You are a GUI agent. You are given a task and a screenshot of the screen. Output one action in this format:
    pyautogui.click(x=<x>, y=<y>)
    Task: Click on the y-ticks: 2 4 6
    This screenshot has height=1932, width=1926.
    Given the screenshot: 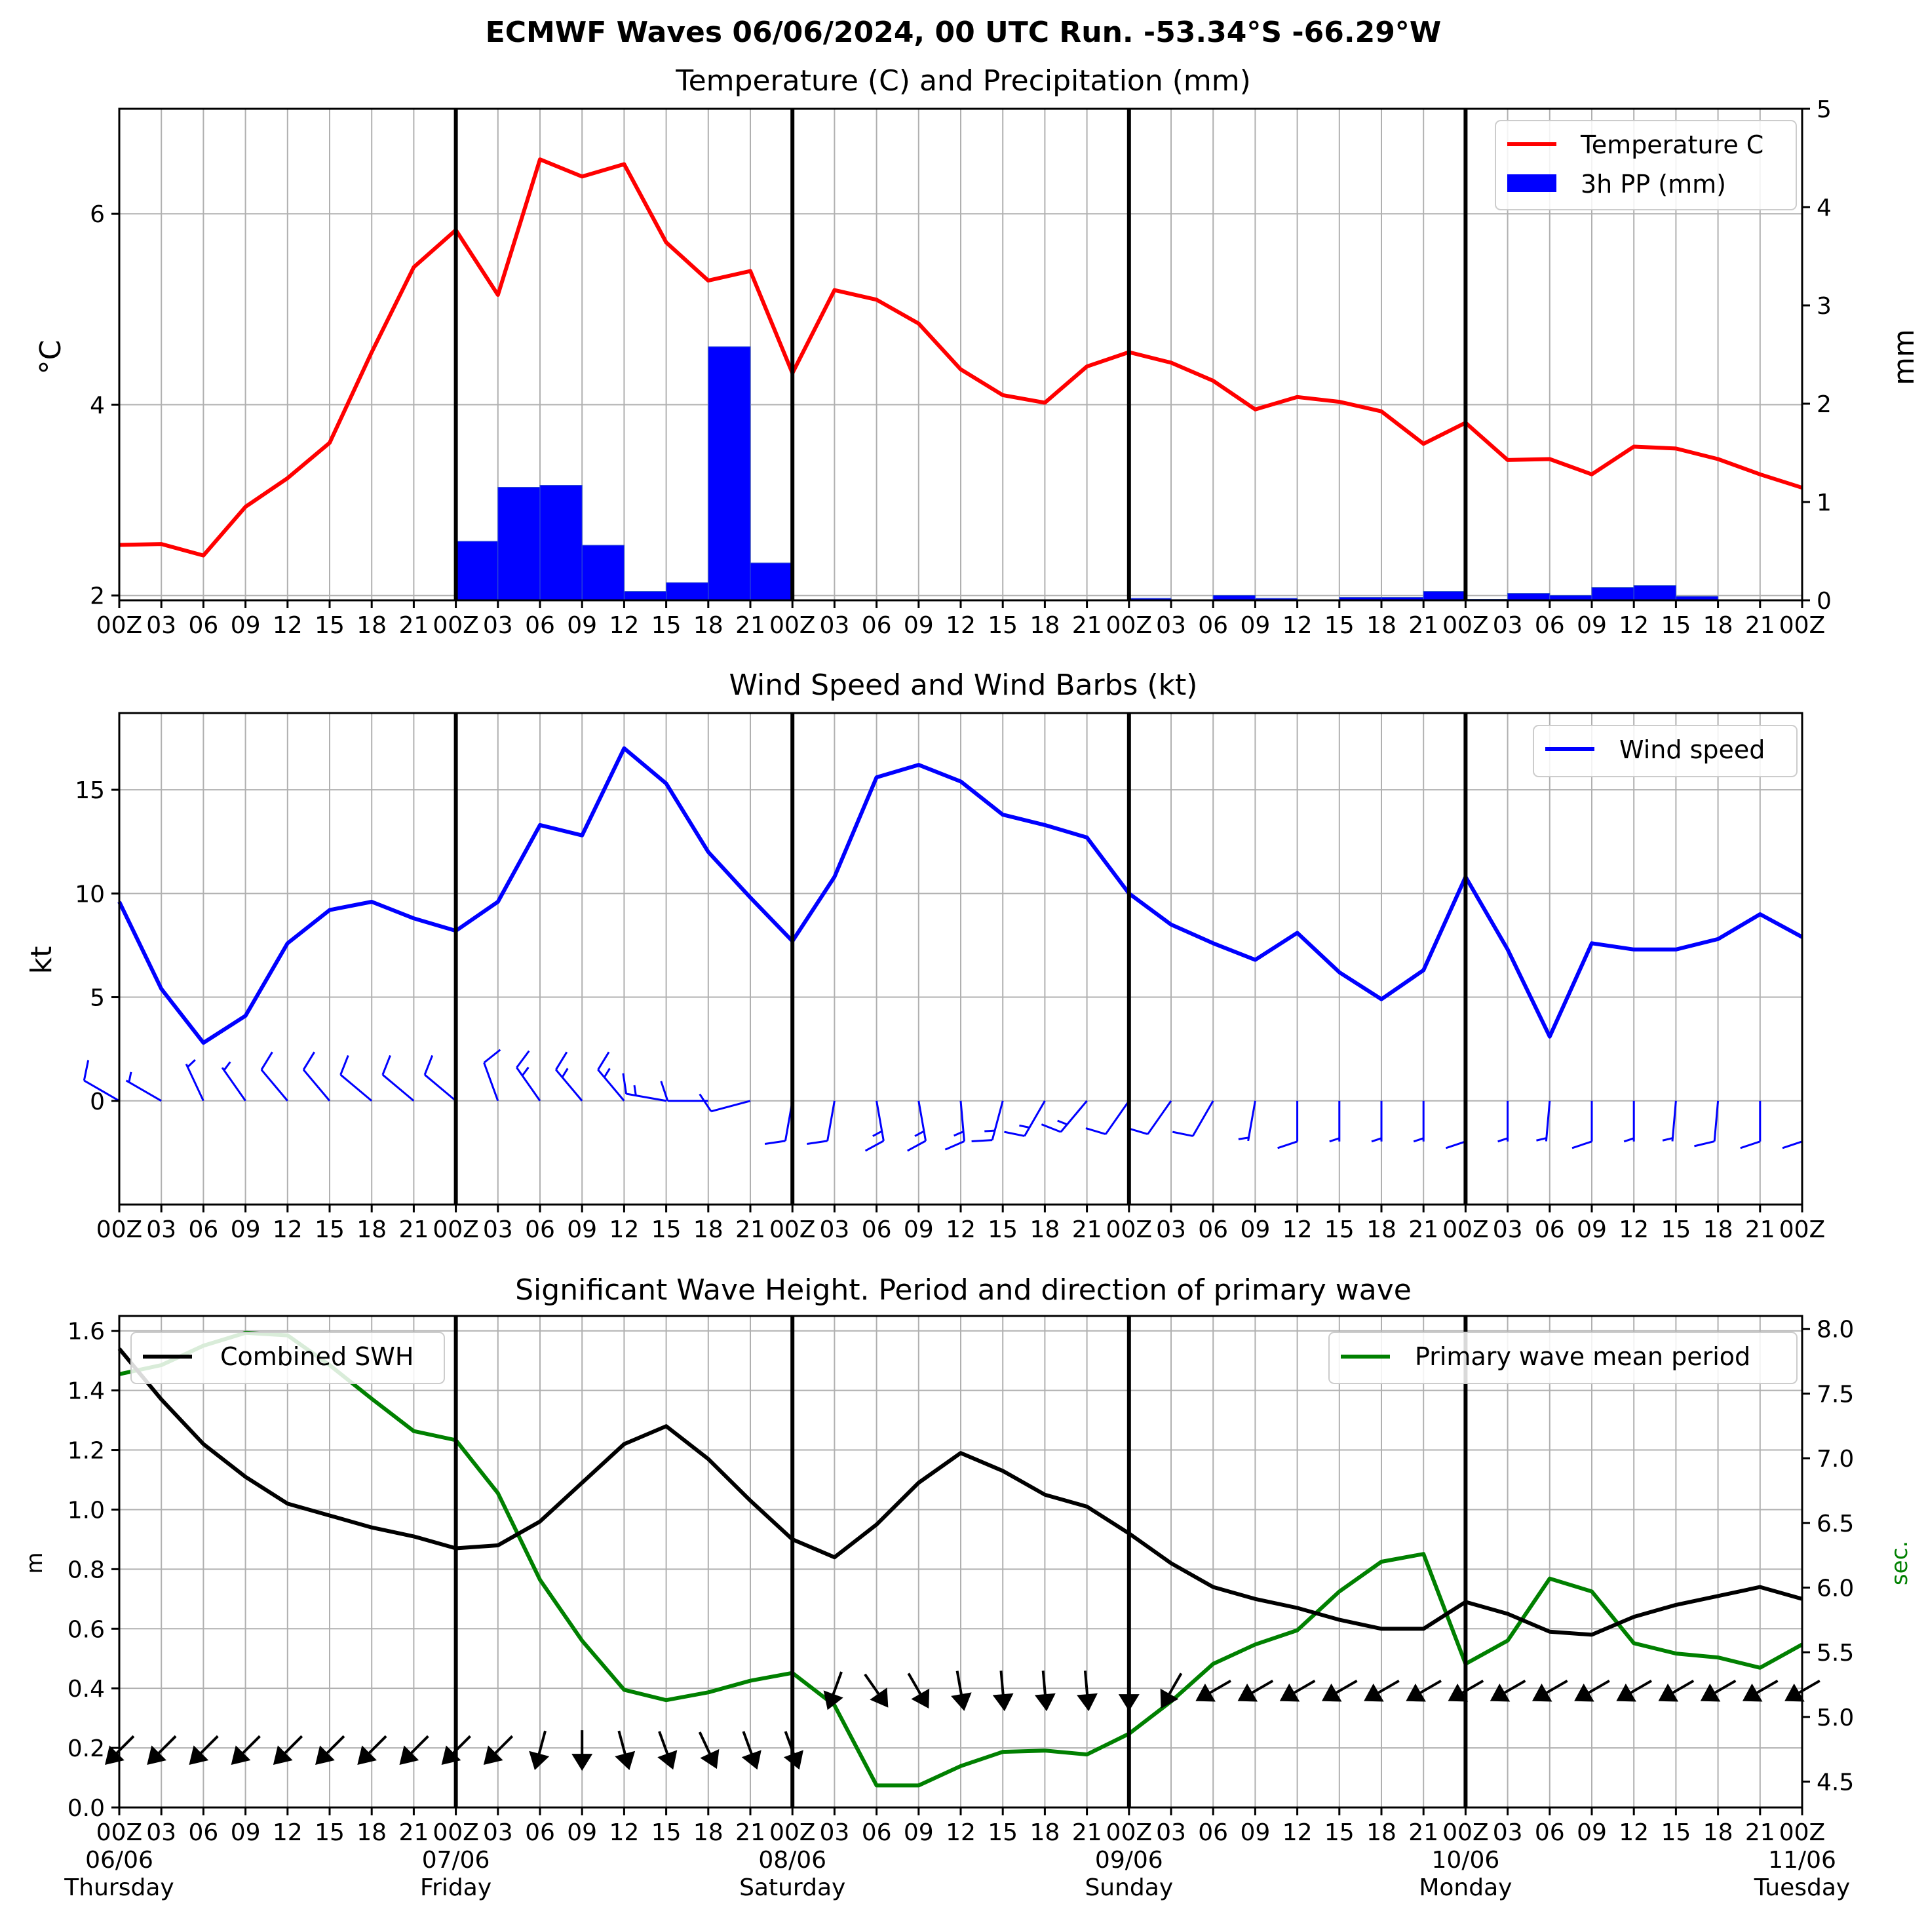 What is the action you would take?
    pyautogui.click(x=104, y=405)
    